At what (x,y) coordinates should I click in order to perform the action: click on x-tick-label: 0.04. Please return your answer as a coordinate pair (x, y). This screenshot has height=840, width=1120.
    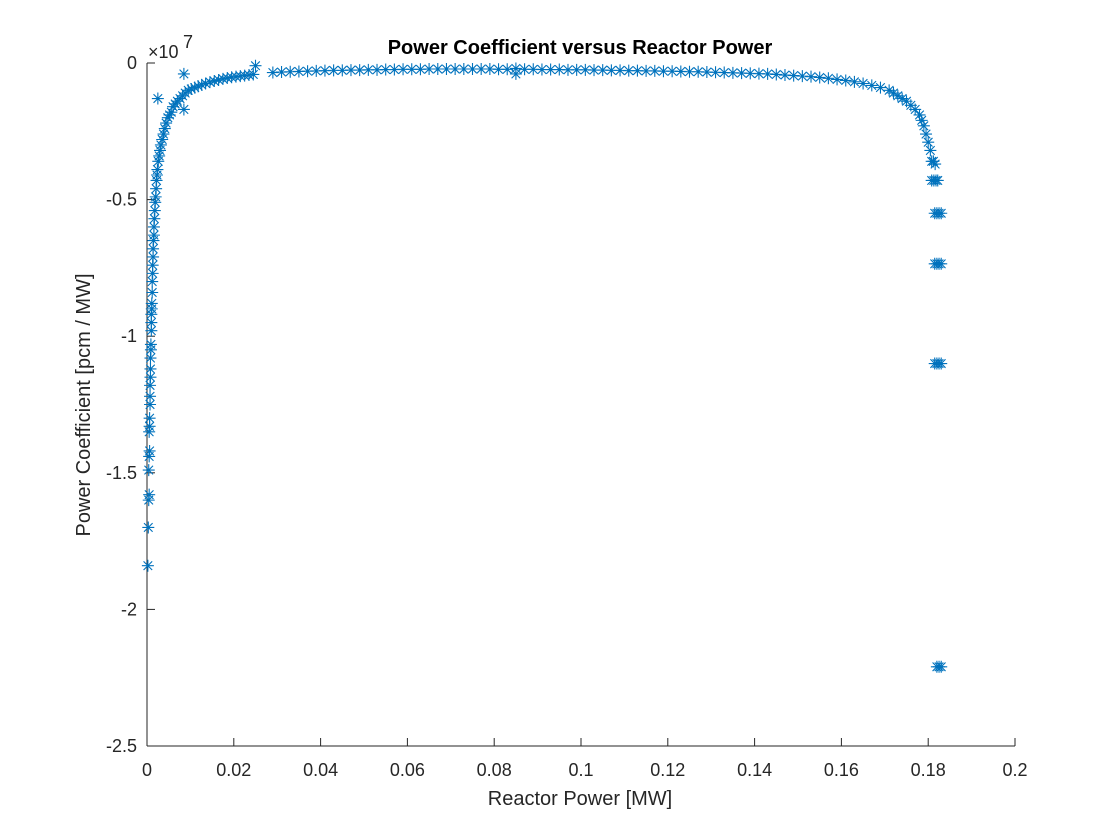
    Looking at the image, I should click on (320, 770).